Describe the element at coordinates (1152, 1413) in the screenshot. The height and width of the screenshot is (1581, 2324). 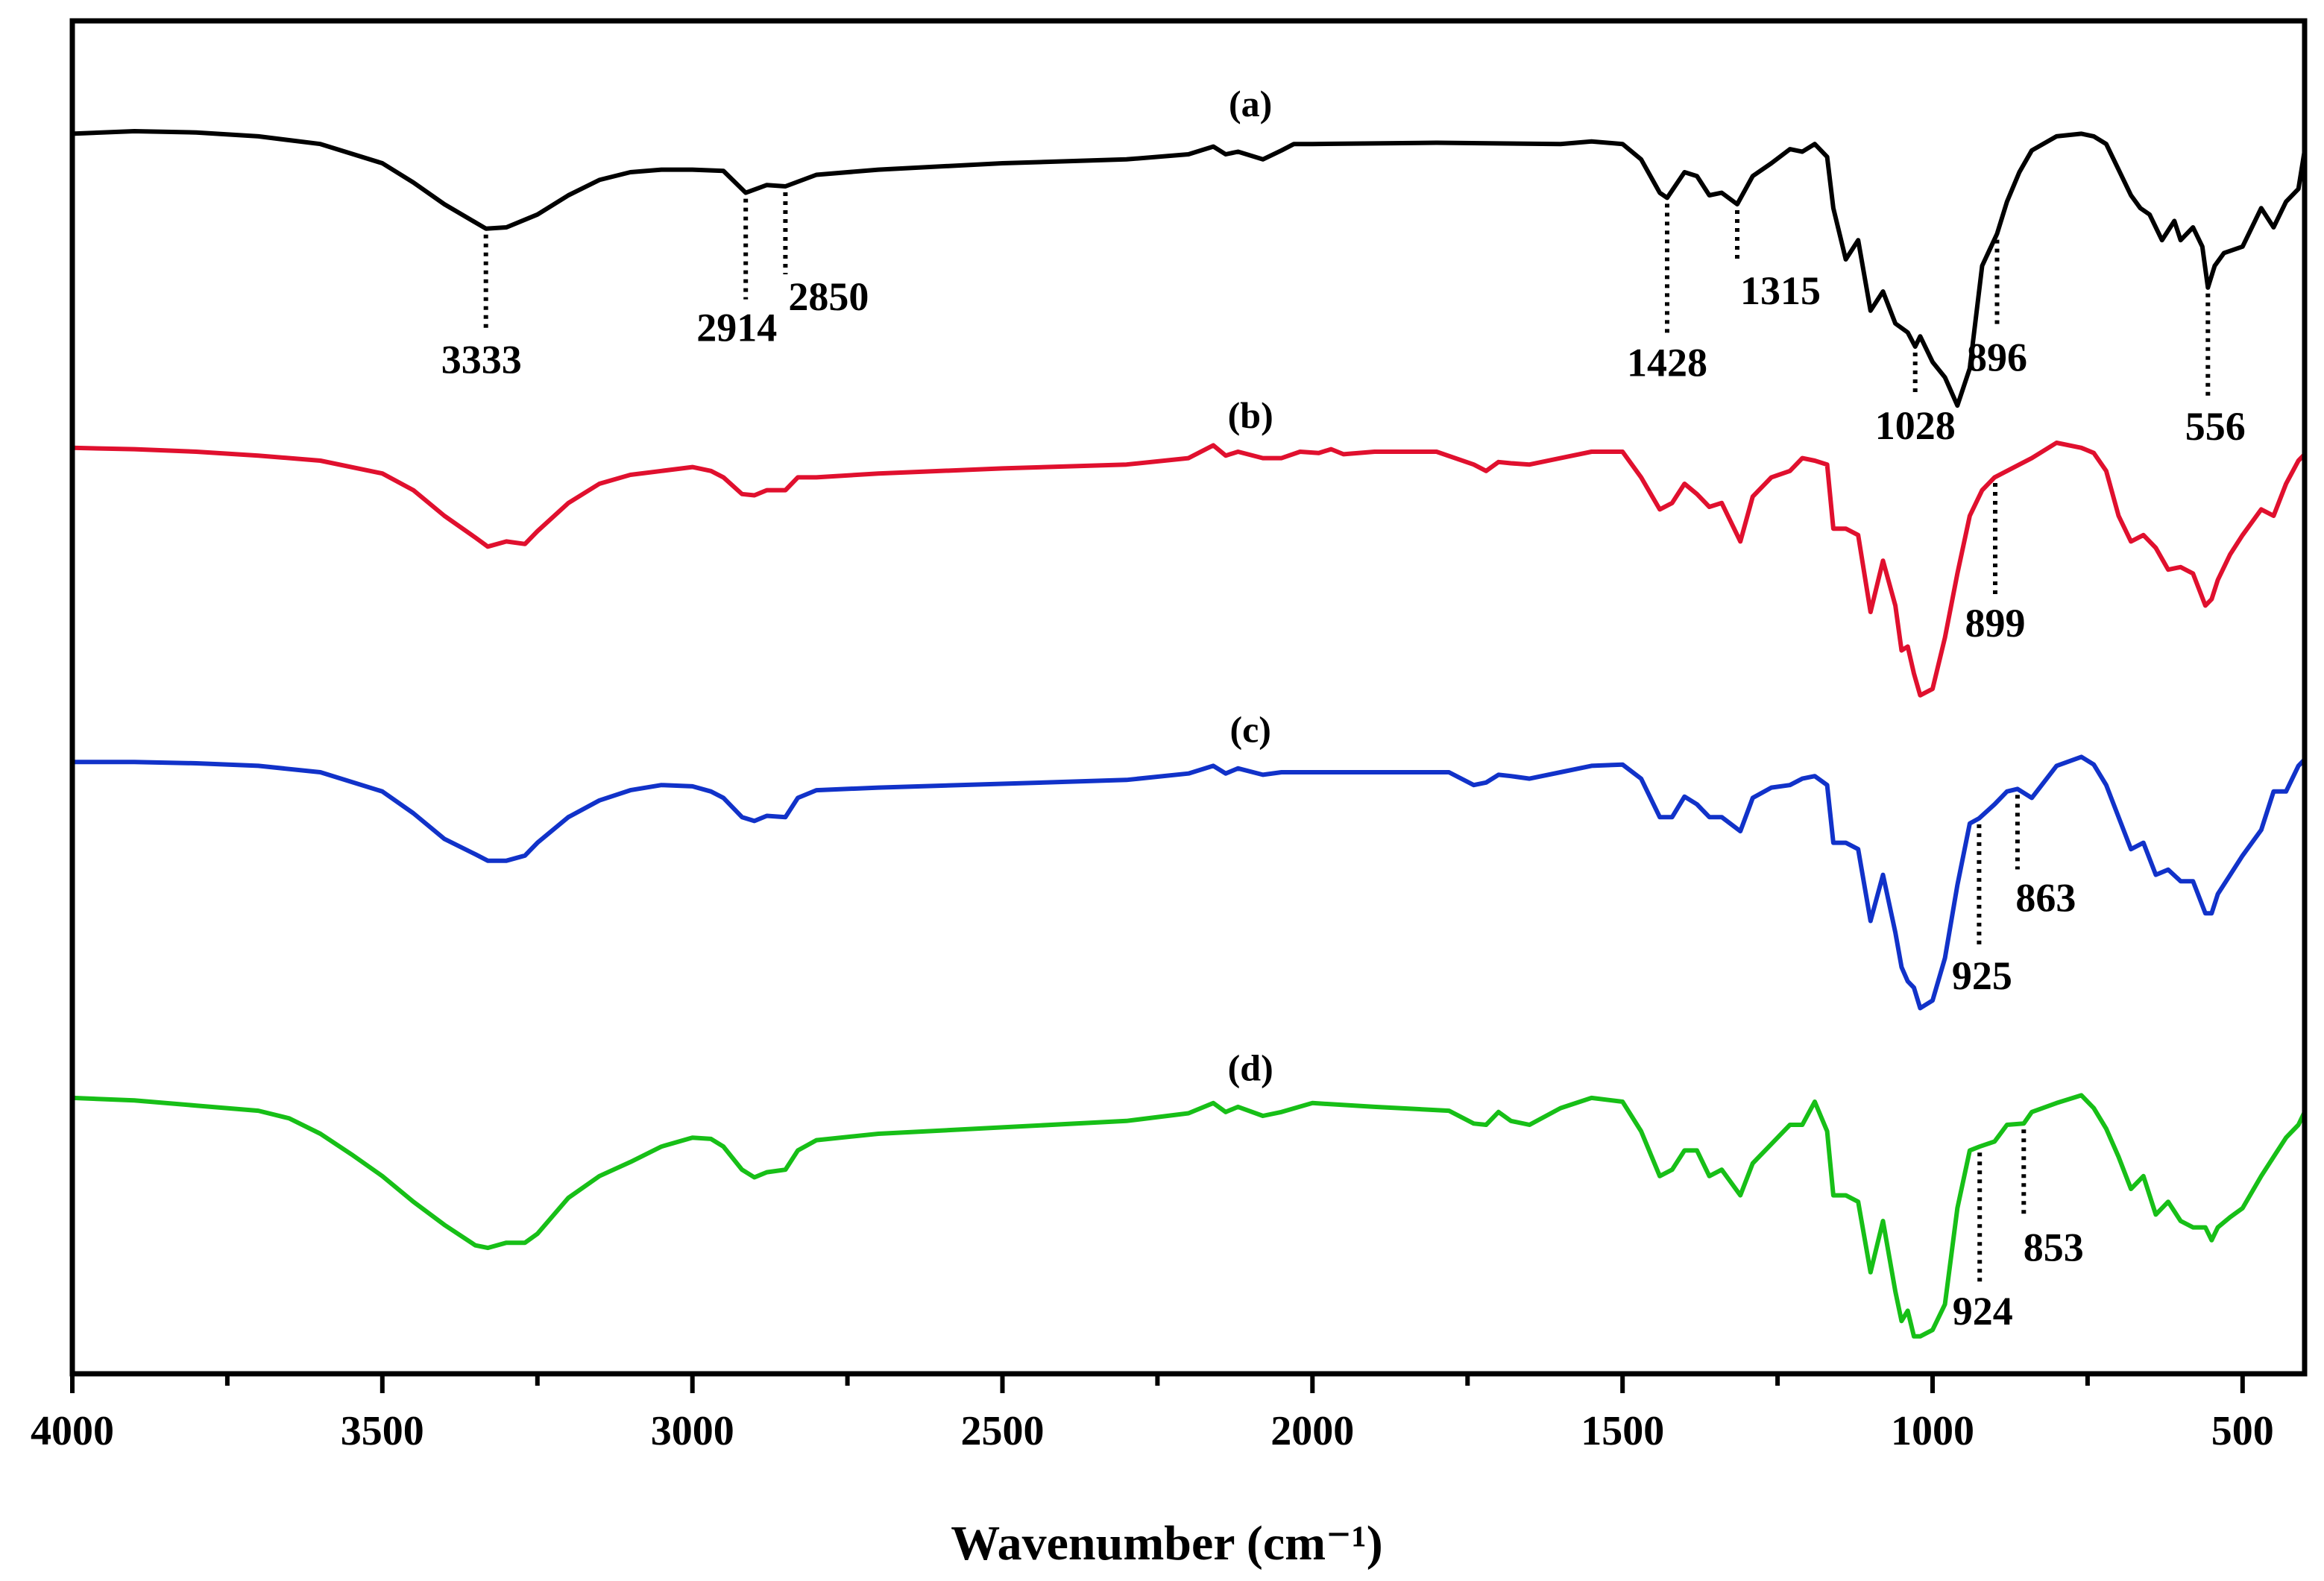
I see `x-axis-ticks: 4000 3500 3000 2500 2000 1500 1000 500` at that location.